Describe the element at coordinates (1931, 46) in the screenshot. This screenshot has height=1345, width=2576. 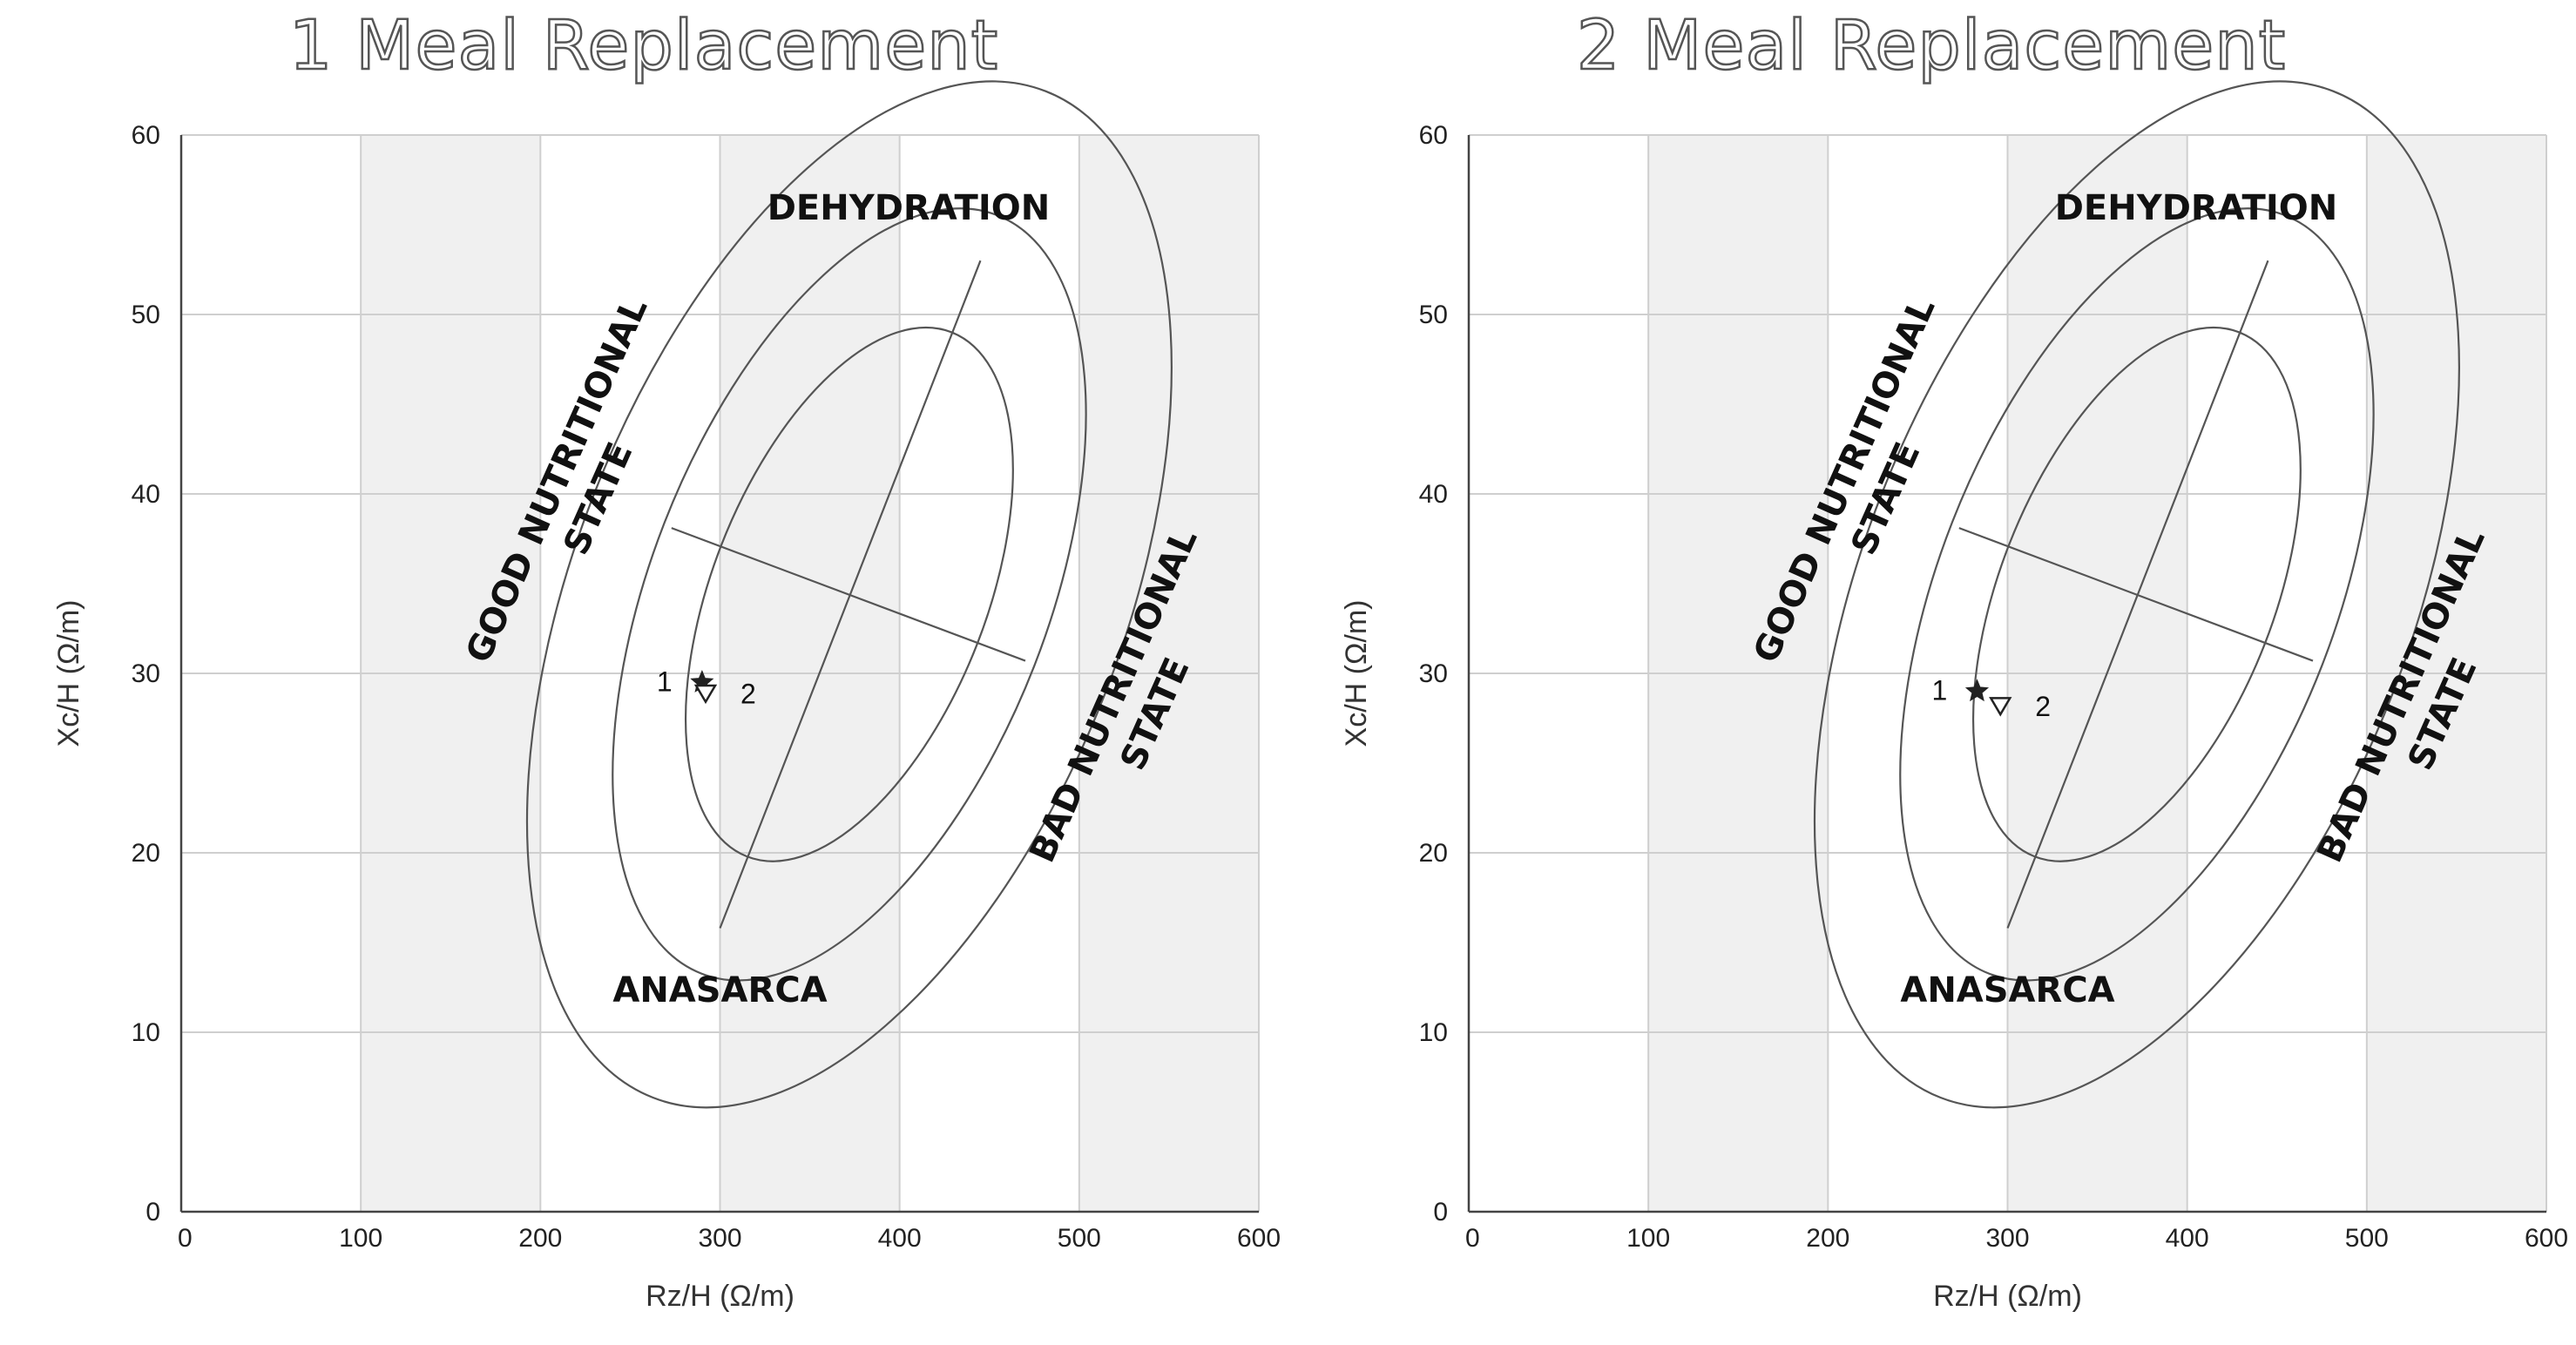
I see `chart-title: 2 Meal Replacement` at that location.